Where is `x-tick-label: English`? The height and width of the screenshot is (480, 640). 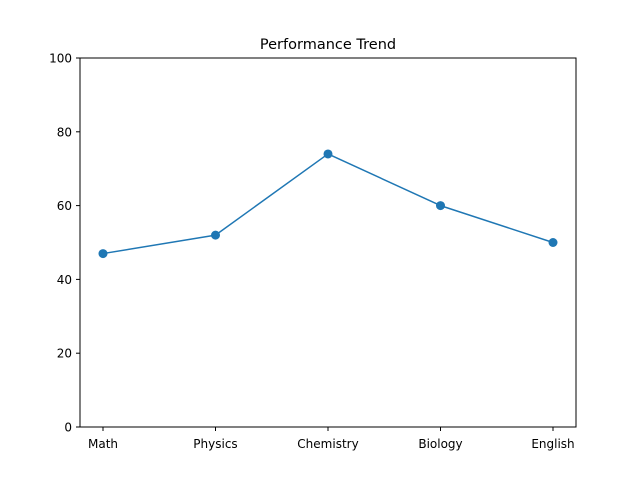
x-tick-label: English is located at coordinates (552, 444).